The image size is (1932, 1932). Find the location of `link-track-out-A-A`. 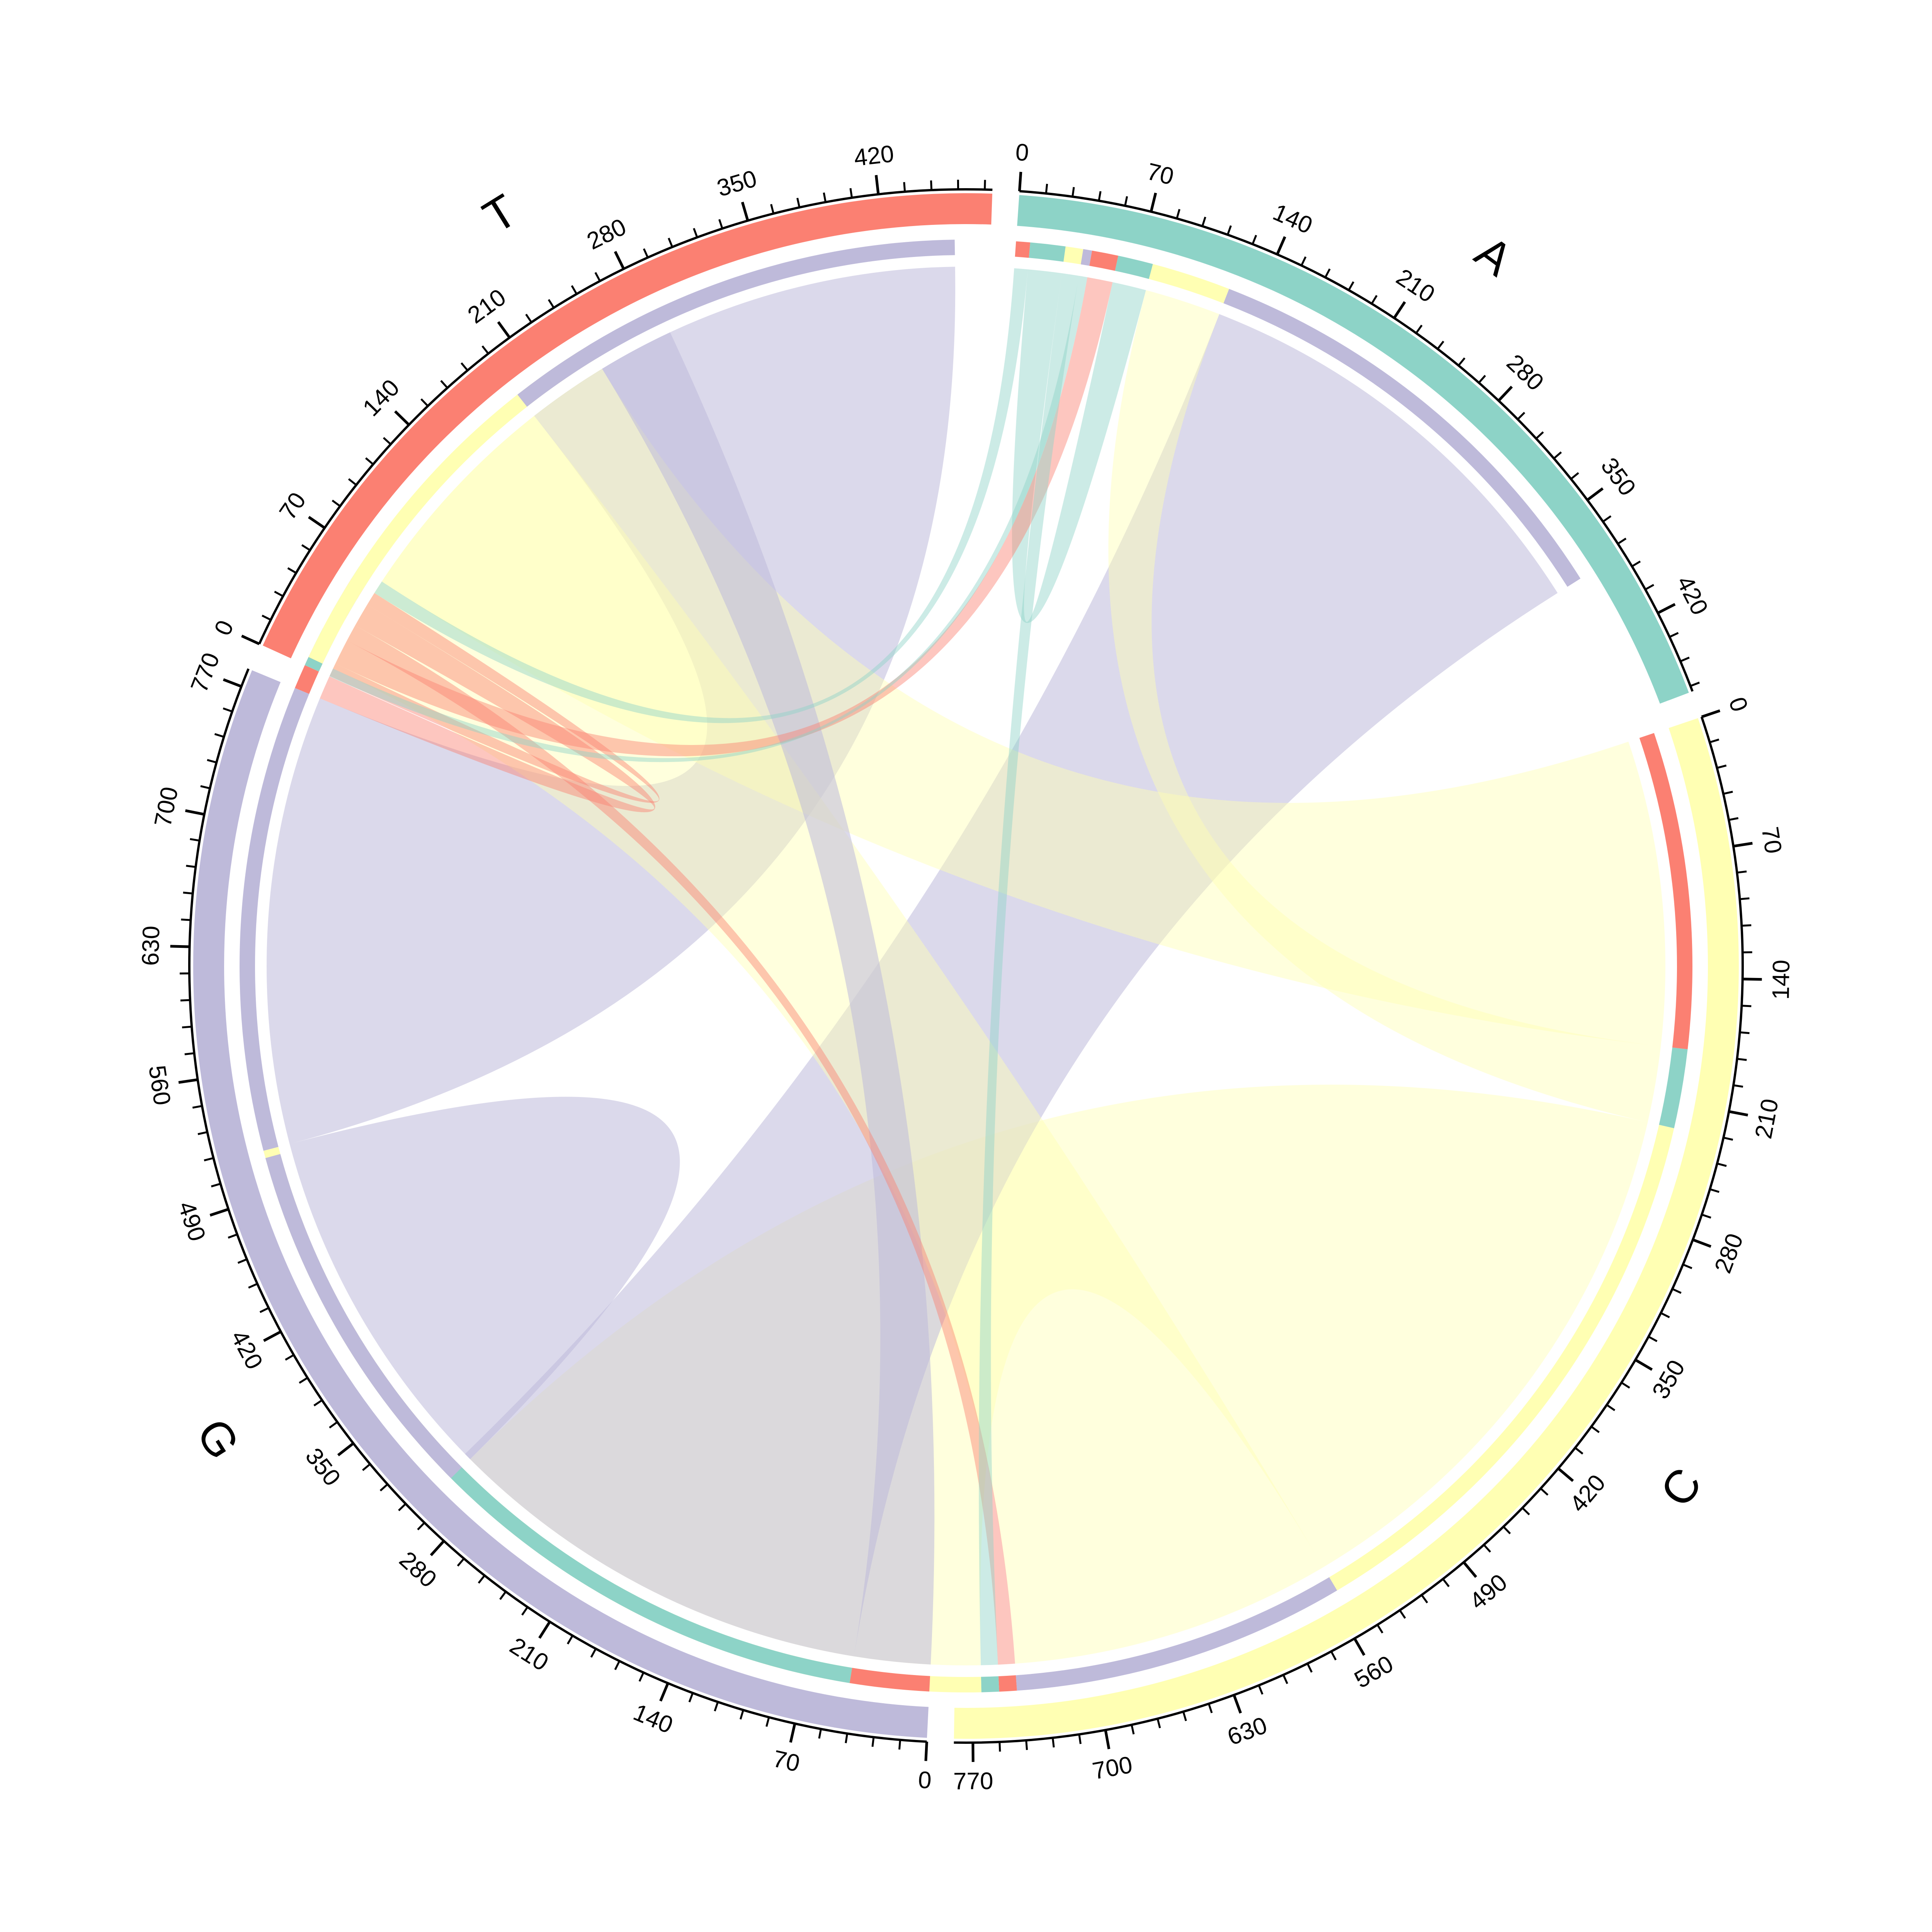

link-track-out-A-A is located at coordinates (1048, 252).